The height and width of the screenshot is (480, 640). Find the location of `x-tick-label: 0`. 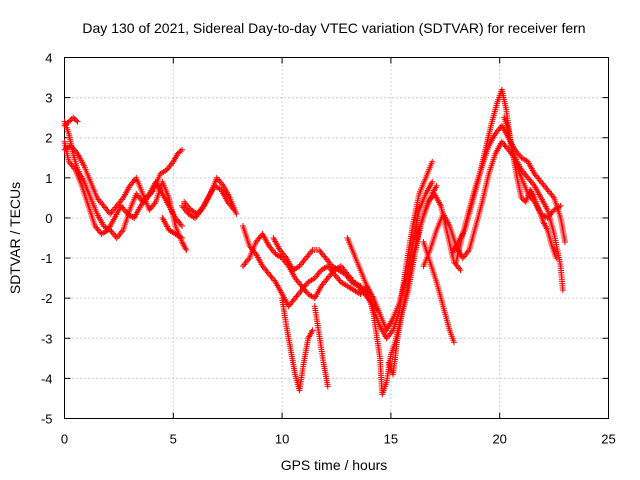

x-tick-label: 0 is located at coordinates (64, 439).